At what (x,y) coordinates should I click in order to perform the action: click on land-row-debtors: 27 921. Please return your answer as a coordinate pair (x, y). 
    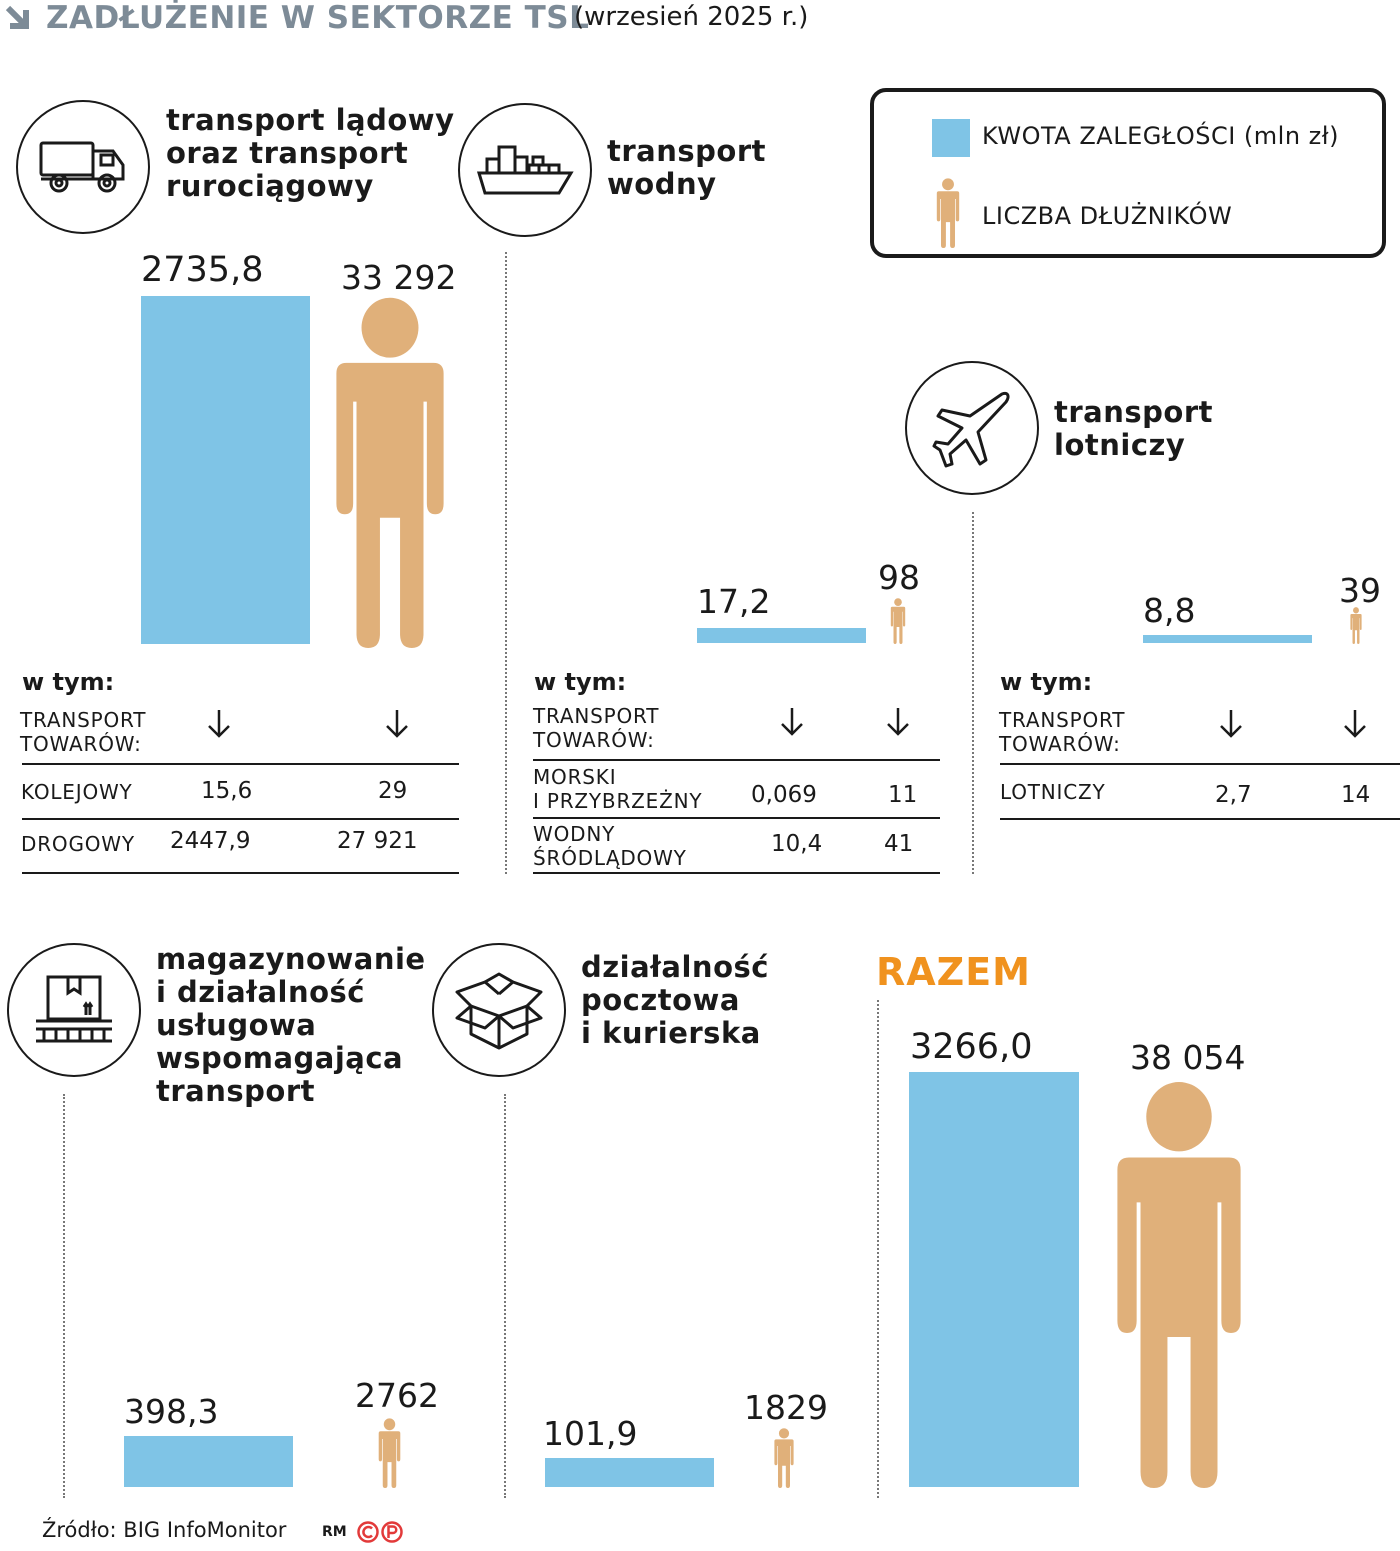
    Looking at the image, I should click on (377, 841).